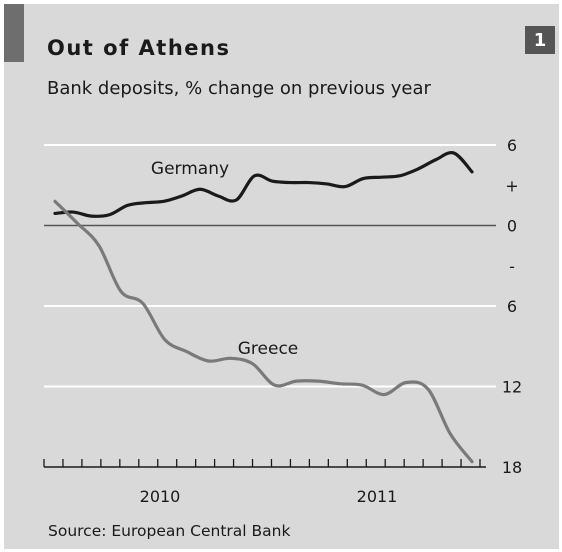  I want to click on series-label-greece: Greece, so click(268, 349).